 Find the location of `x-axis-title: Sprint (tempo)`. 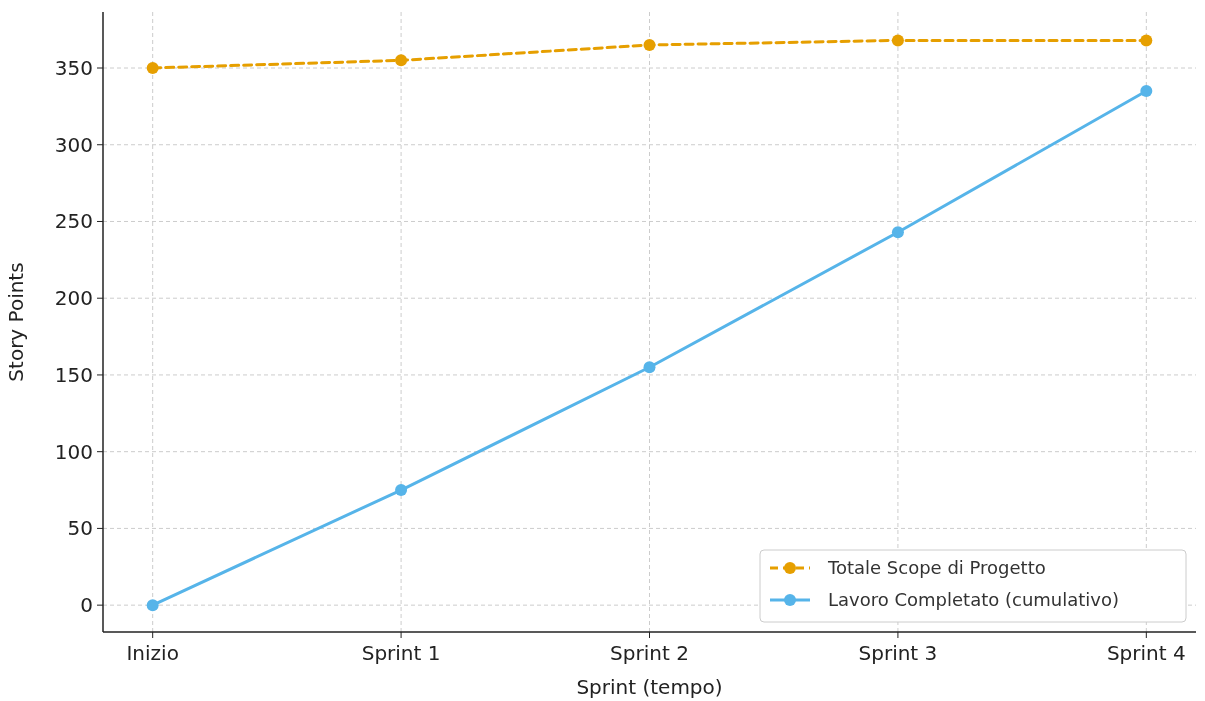

x-axis-title: Sprint (tempo) is located at coordinates (649, 687).